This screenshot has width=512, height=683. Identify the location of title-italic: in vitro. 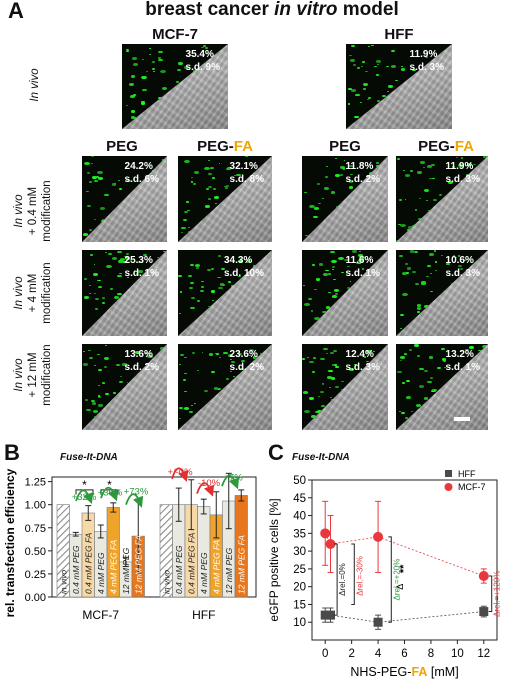
(306, 10).